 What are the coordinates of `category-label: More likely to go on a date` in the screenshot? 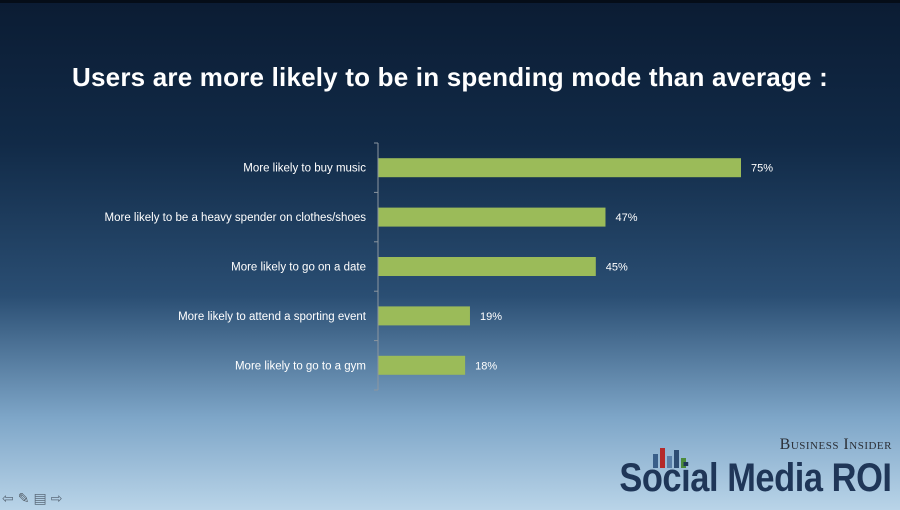 It's located at (298, 268).